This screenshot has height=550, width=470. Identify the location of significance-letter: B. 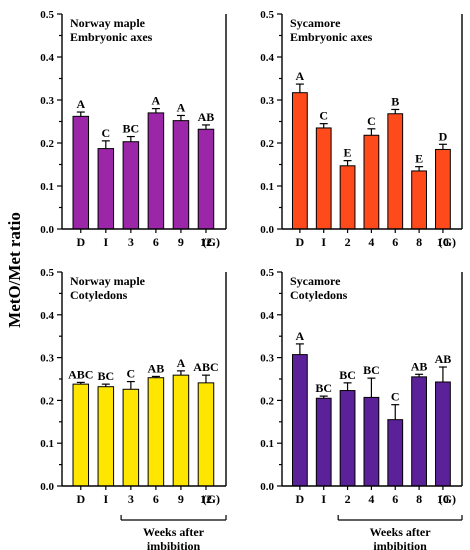
(395, 101).